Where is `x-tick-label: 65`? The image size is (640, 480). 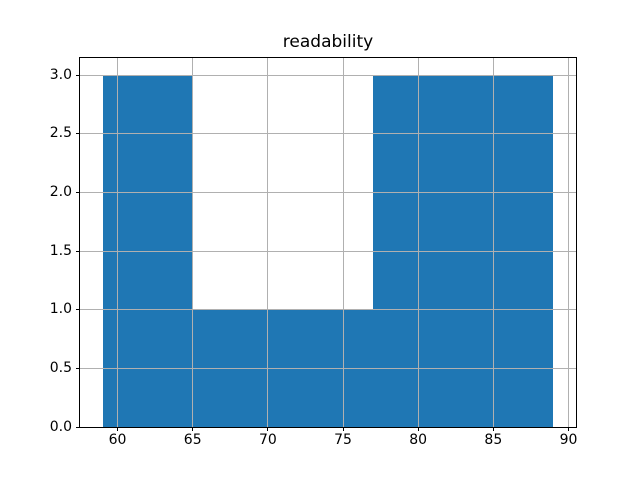
x-tick-label: 65 is located at coordinates (192, 440).